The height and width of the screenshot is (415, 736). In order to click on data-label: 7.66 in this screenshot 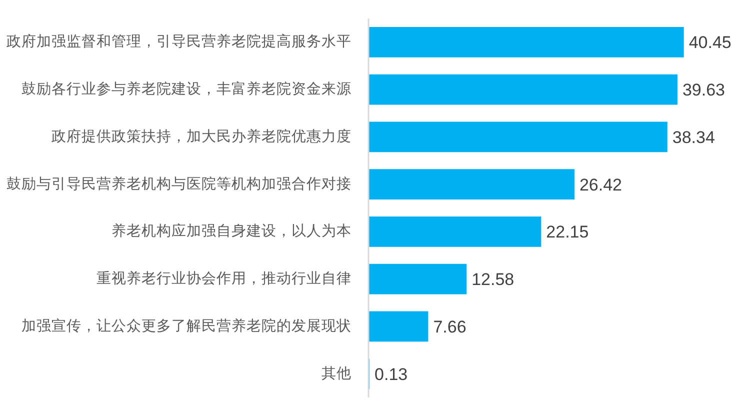, I will do `click(449, 326)`.